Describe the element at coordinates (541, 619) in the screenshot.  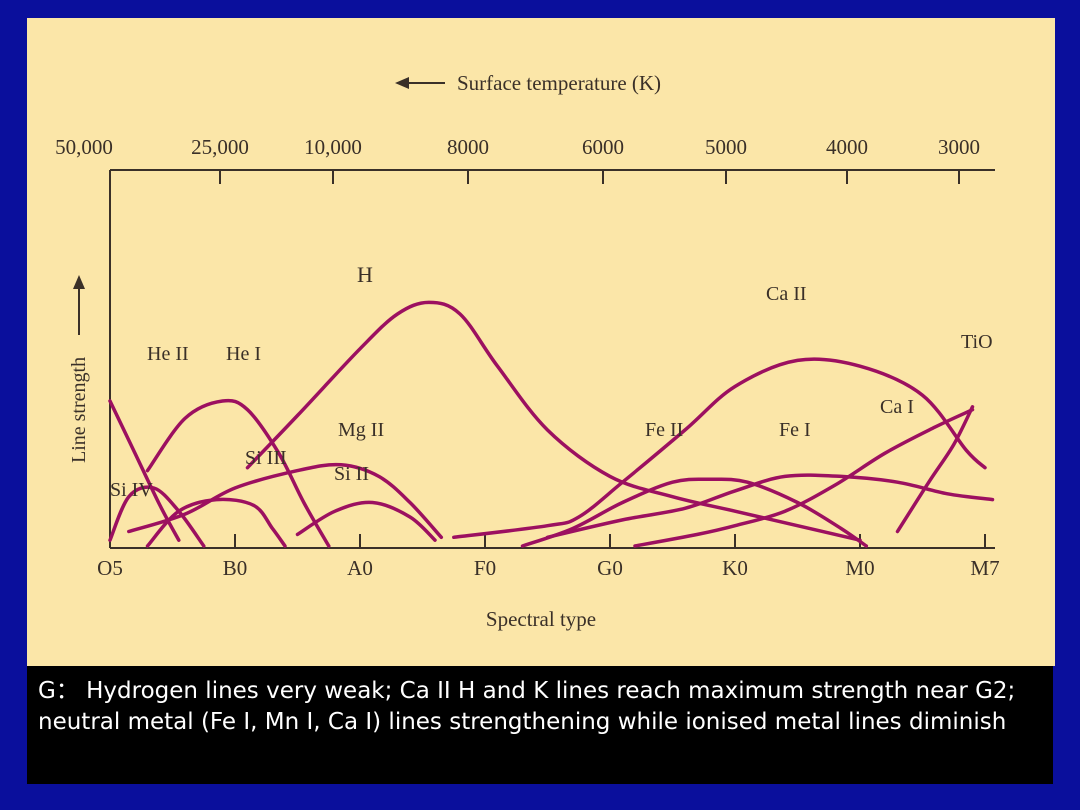
I see `x-axis-label: Spectral type` at that location.